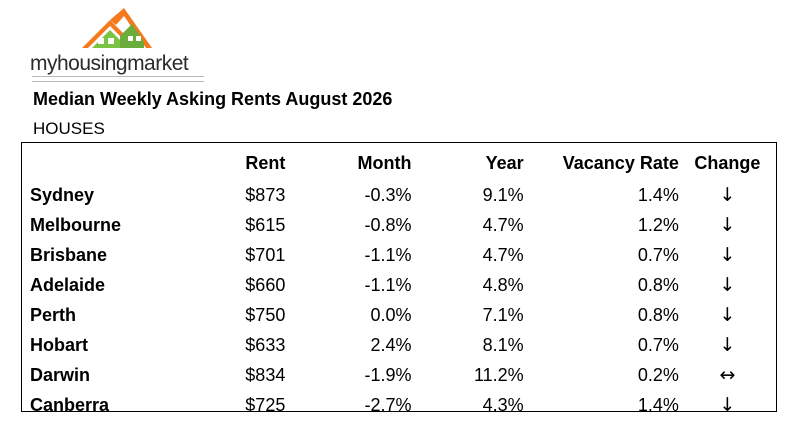 Image resolution: width=800 pixels, height=425 pixels. What do you see at coordinates (118, 79) in the screenshot?
I see `brand-tagline-rule` at bounding box center [118, 79].